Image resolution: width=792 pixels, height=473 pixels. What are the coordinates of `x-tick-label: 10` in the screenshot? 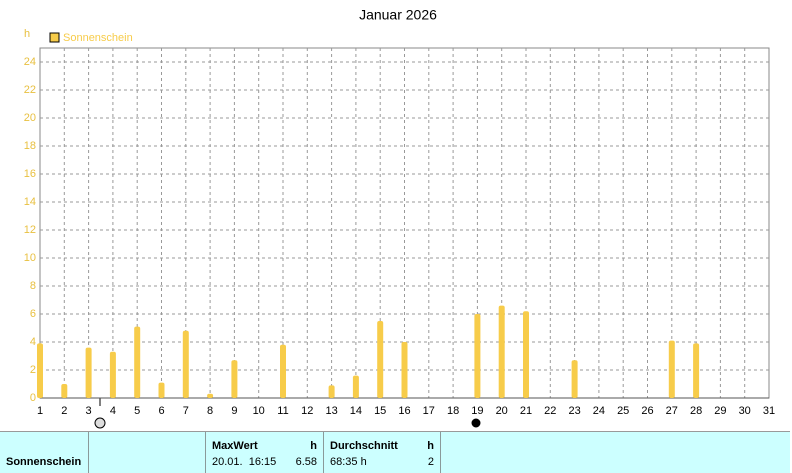 It's located at (259, 411).